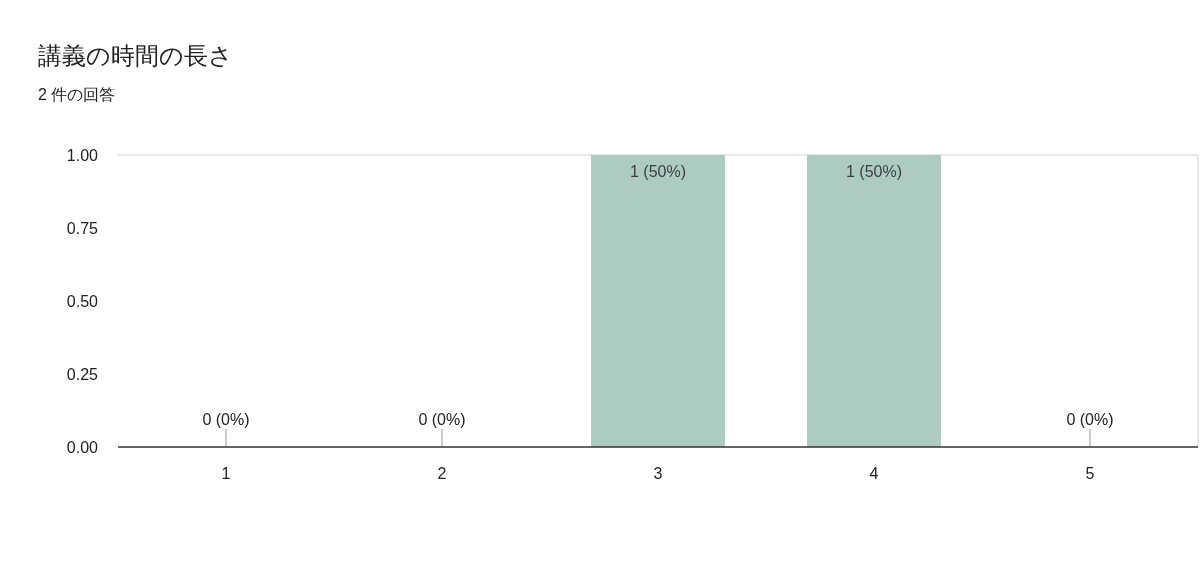 Image resolution: width=1200 pixels, height=570 pixels. What do you see at coordinates (658, 473) in the screenshot?
I see `x-tick-label: 3` at bounding box center [658, 473].